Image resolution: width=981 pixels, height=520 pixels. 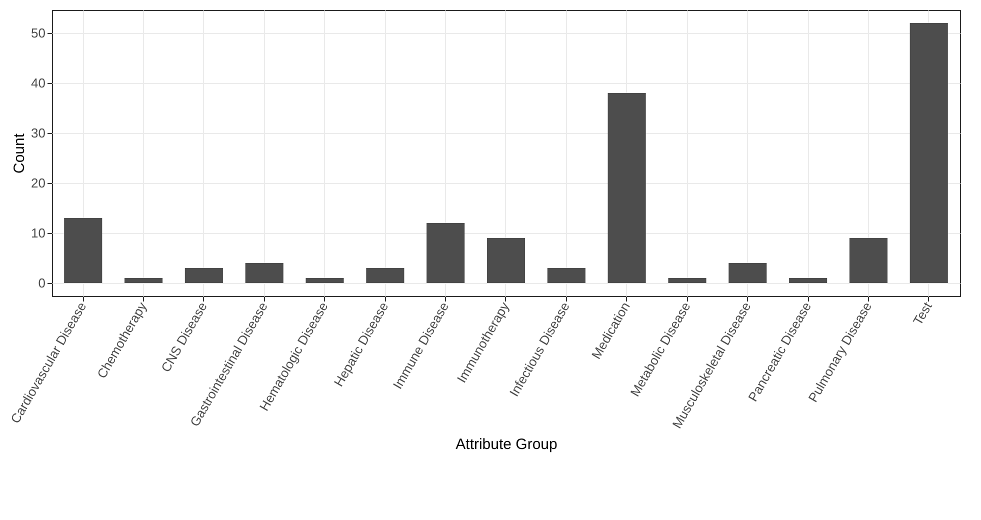 I want to click on y-axis-title: Count, so click(x=19, y=153).